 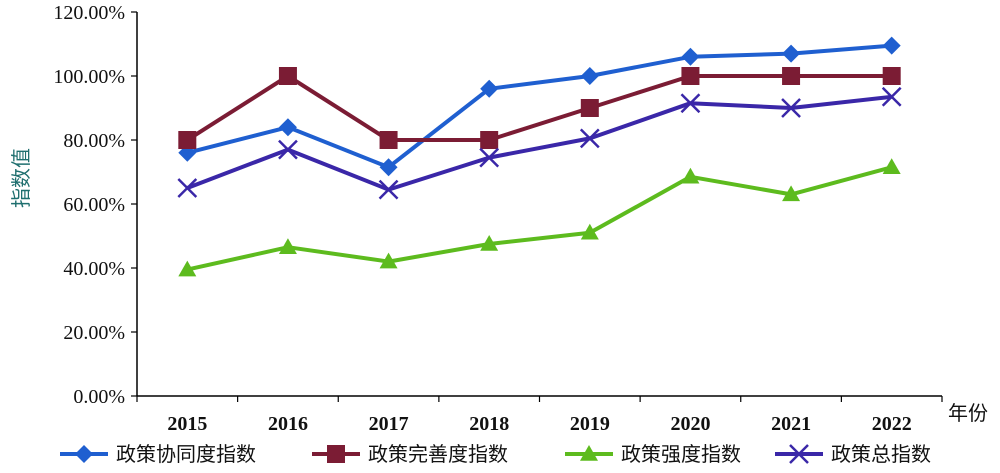 I want to click on legend: 政策协同度指数 政策完善度指数 政策强度指数 政策总指数, so click(x=495, y=454).